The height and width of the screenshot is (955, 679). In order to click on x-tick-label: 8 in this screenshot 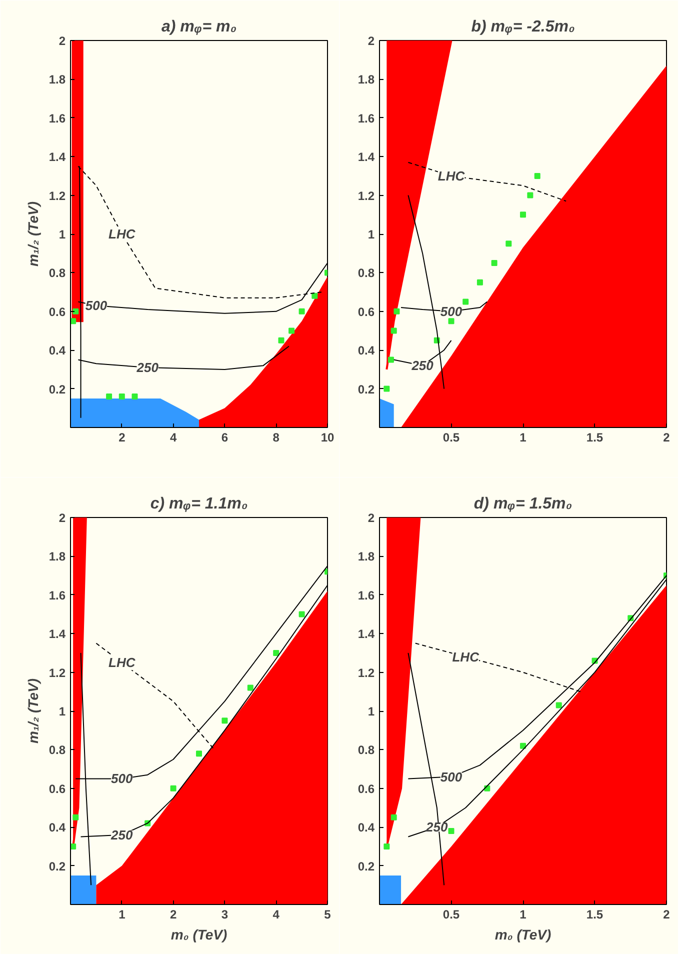, I will do `click(276, 437)`.